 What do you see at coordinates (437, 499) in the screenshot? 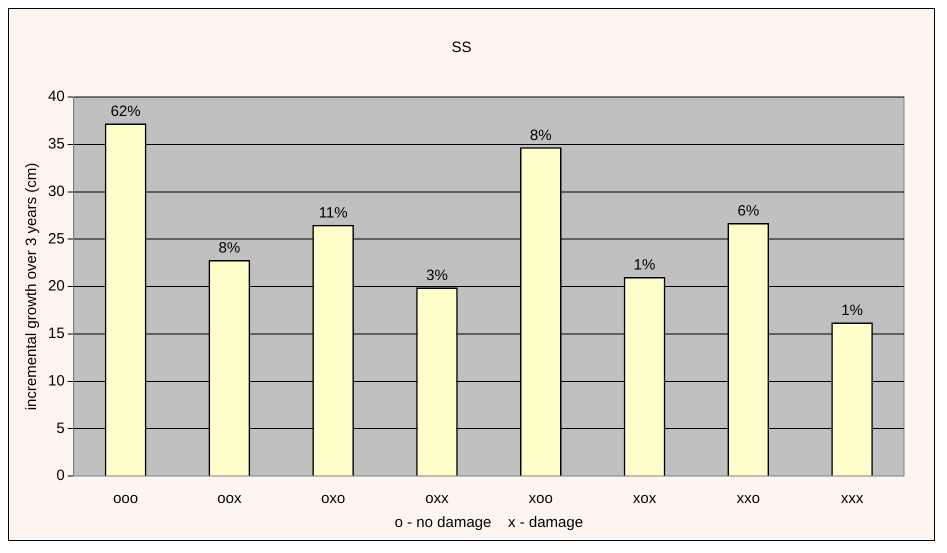
I see `x-tick-label: oxx` at bounding box center [437, 499].